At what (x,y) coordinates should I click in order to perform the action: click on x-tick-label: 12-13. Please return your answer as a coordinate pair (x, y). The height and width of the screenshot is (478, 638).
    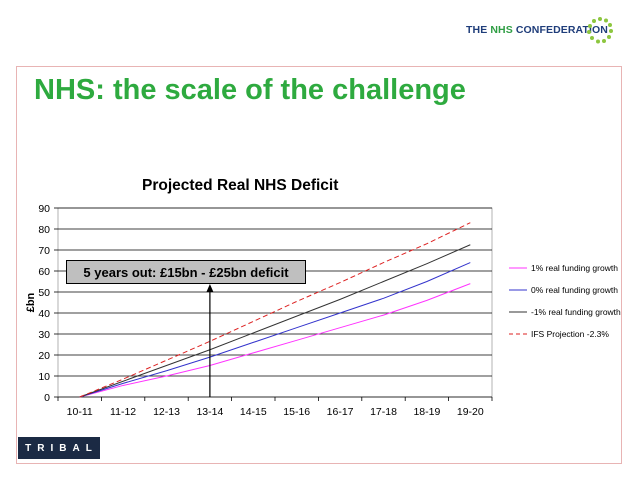
    Looking at the image, I should click on (166, 412).